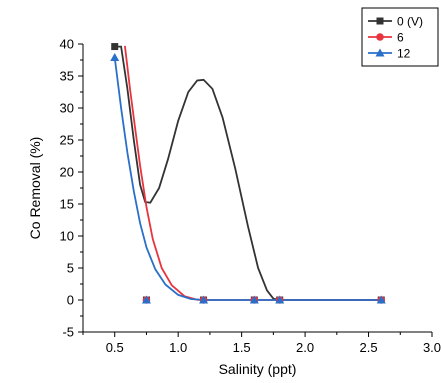  What do you see at coordinates (70, 268) in the screenshot?
I see `y-tick-label-2: 5` at bounding box center [70, 268].